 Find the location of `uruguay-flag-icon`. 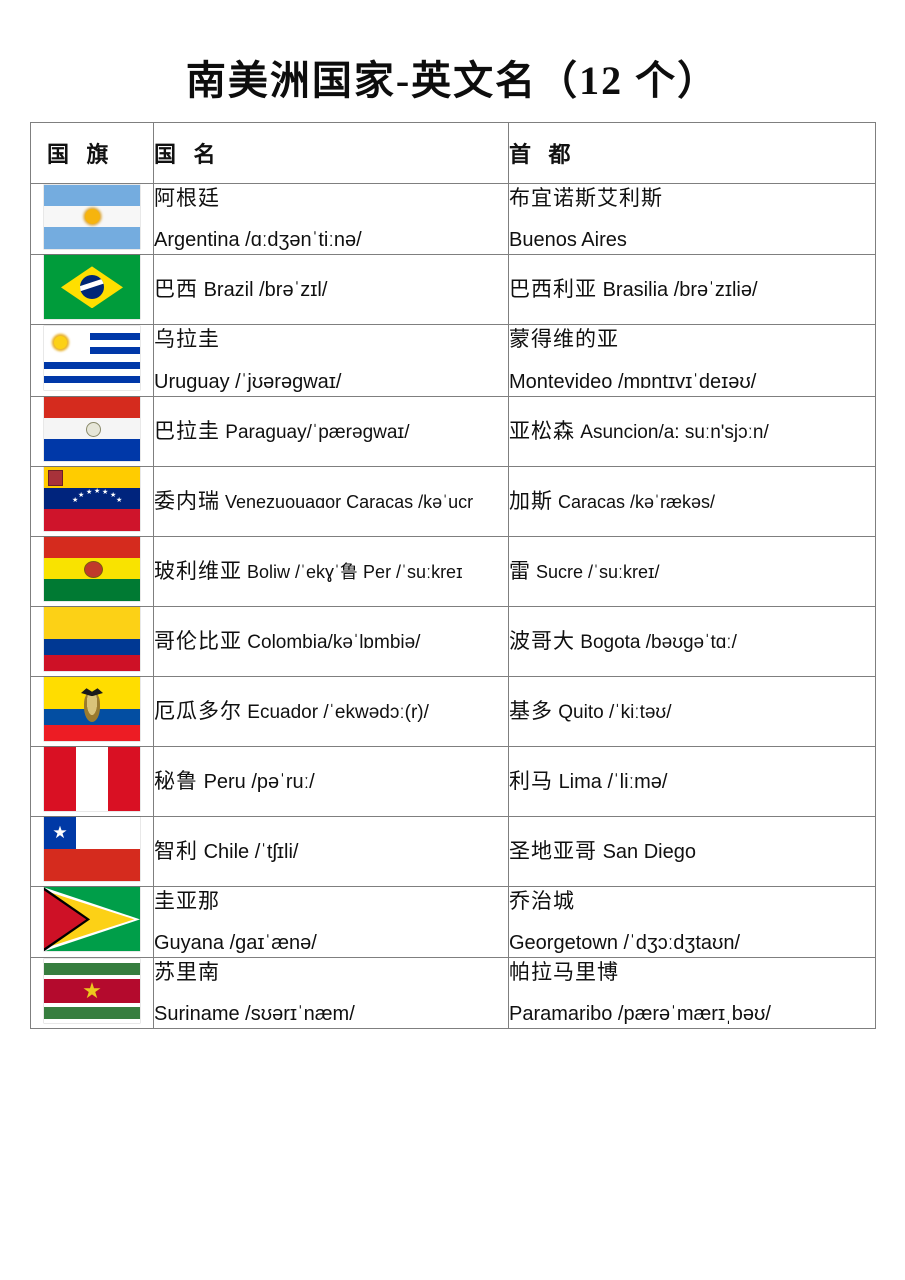

uruguay-flag-icon is located at coordinates (92, 358).